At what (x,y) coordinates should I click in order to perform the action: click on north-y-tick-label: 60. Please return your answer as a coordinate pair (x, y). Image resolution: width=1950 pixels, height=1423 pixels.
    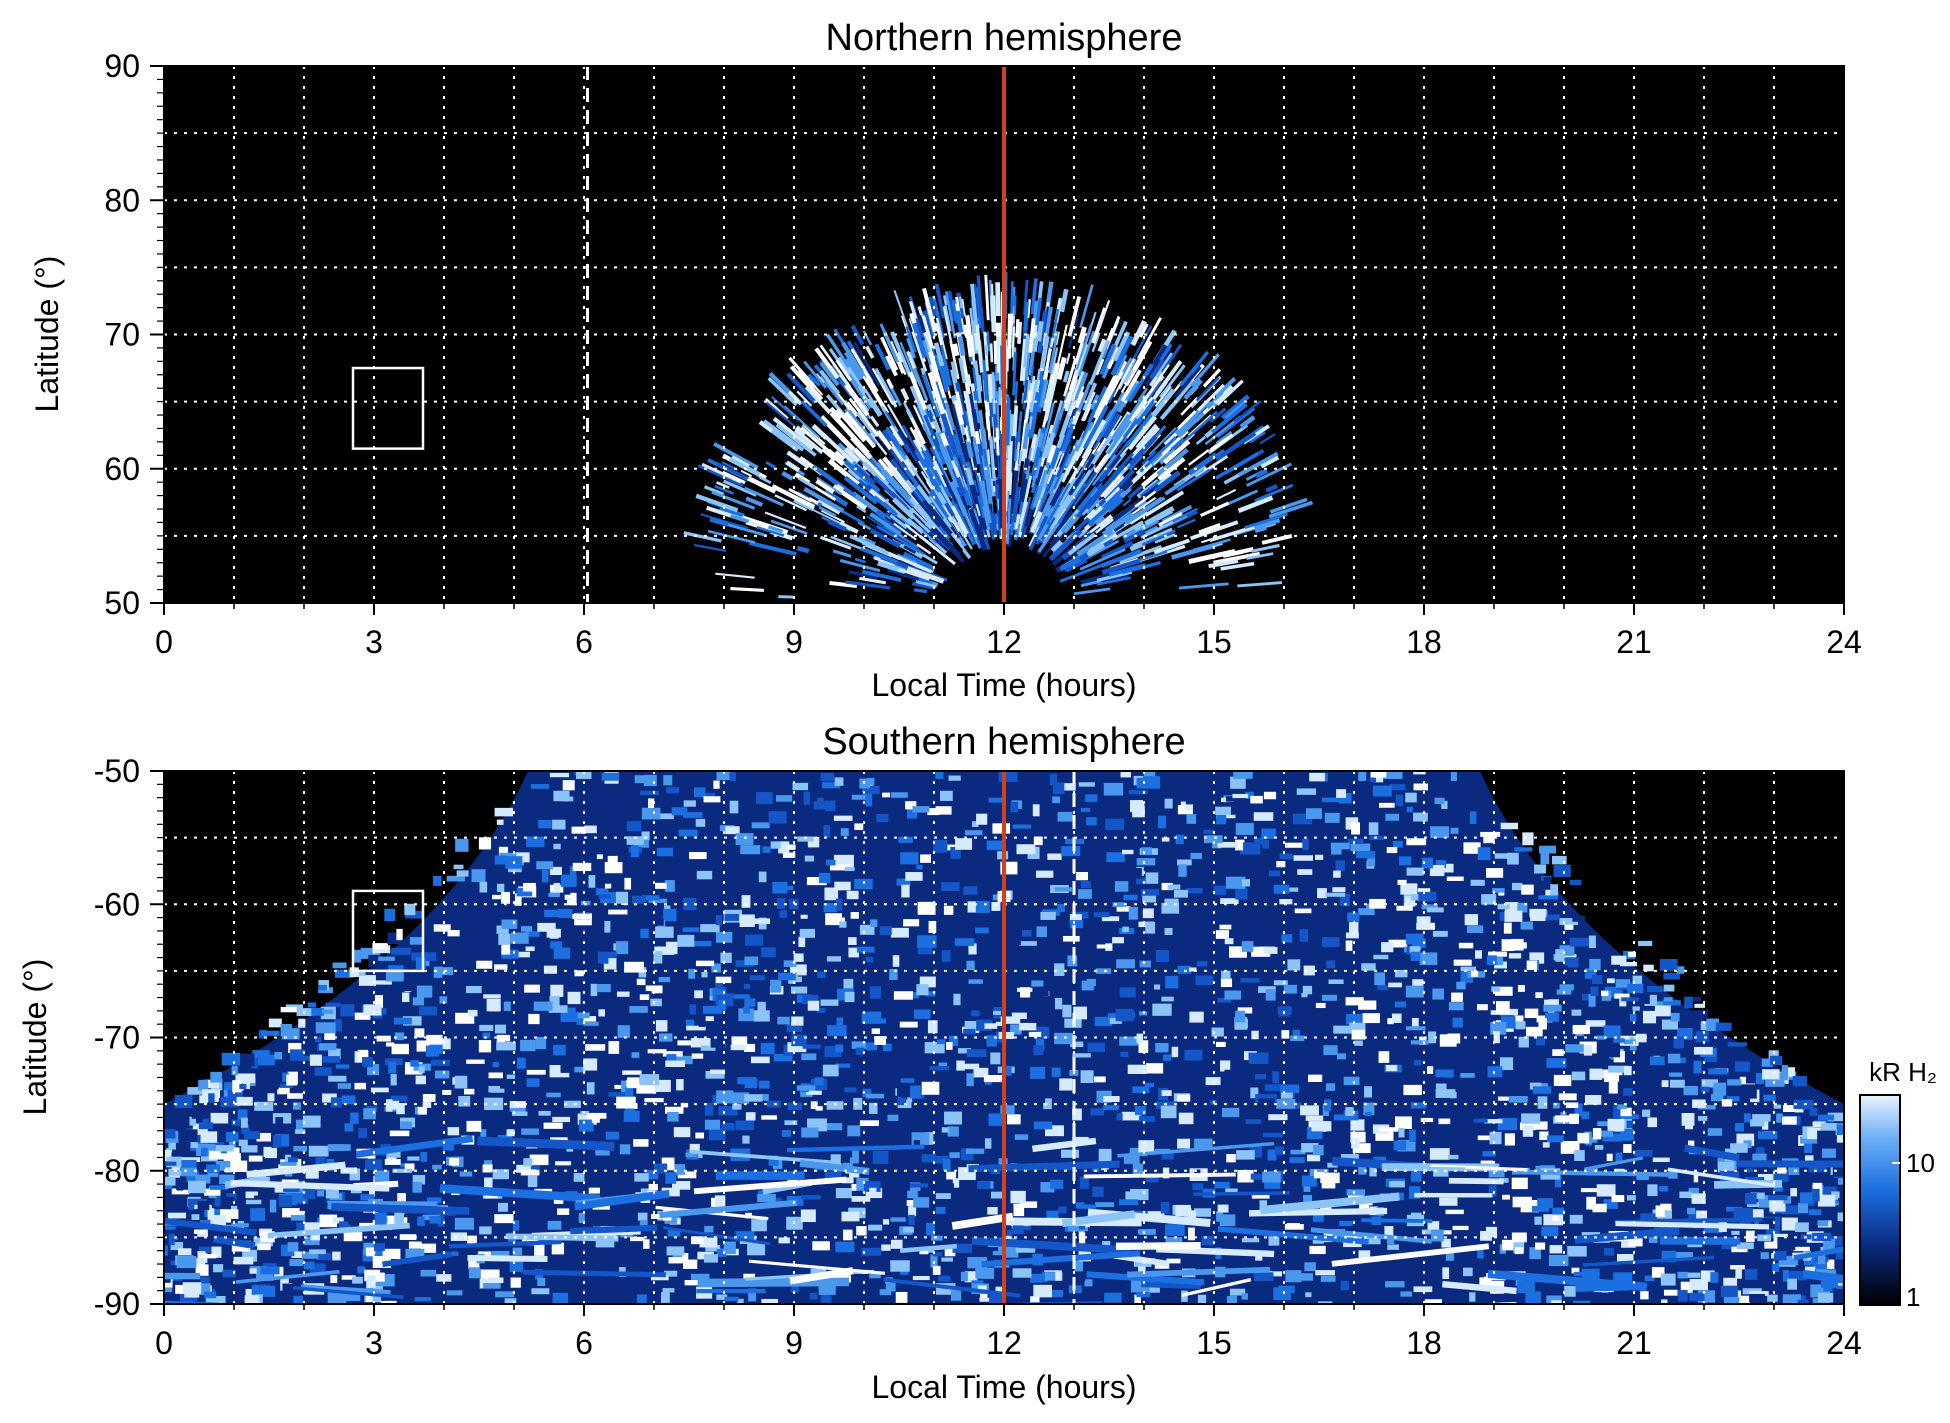
    Looking at the image, I should click on (122, 469).